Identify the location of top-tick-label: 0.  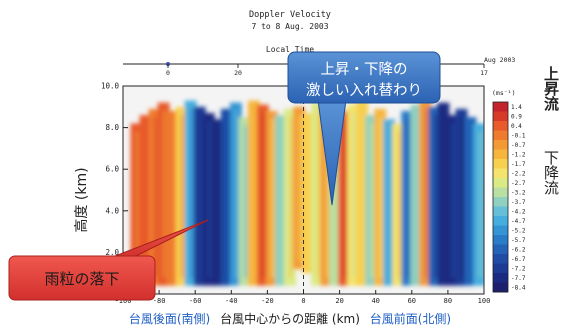
(168, 73).